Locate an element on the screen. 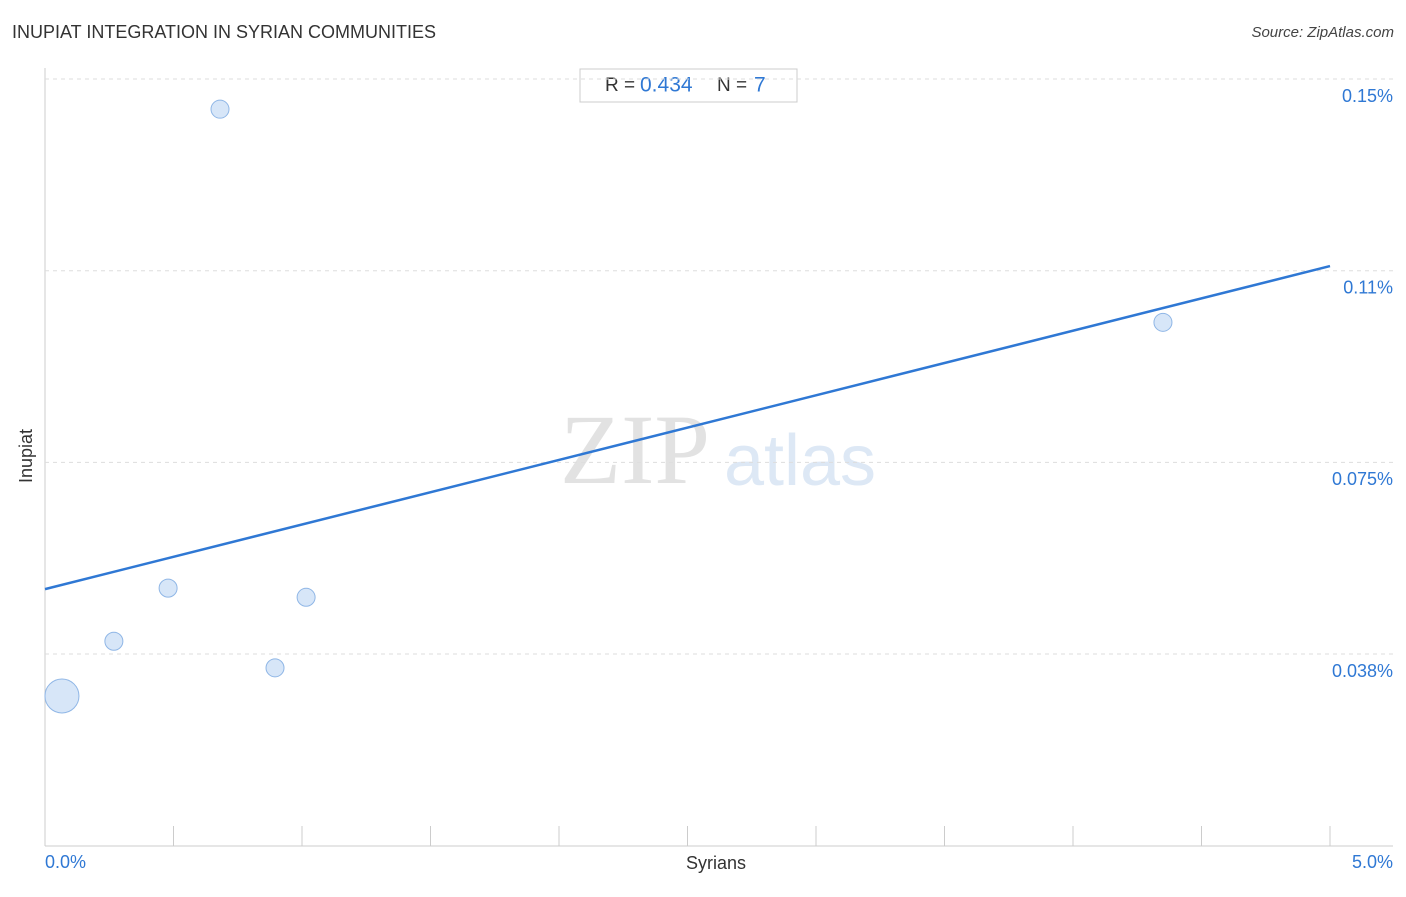  n-label: N = is located at coordinates (732, 85).